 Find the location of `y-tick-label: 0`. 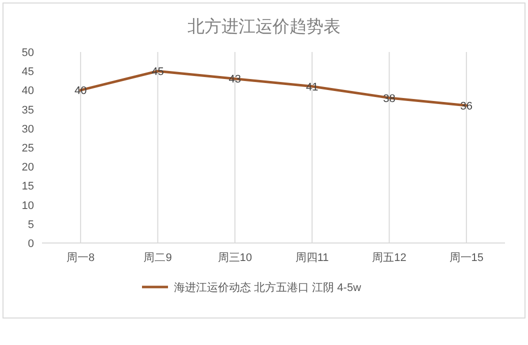

y-tick-label: 0 is located at coordinates (31, 244).